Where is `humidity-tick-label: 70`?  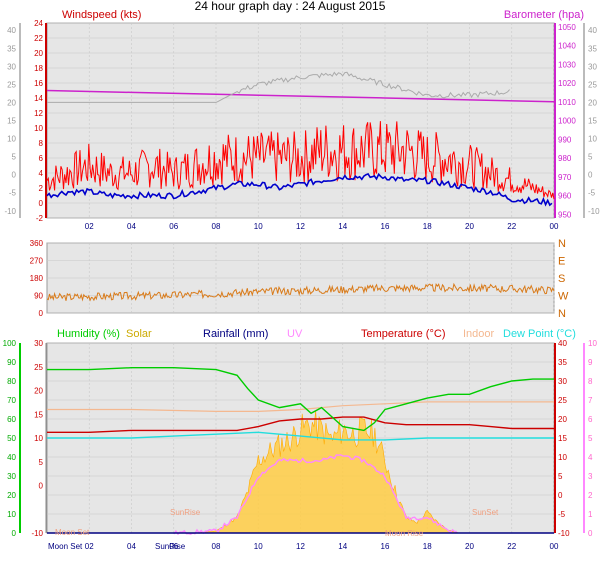
humidity-tick-label: 70 is located at coordinates (11, 400).